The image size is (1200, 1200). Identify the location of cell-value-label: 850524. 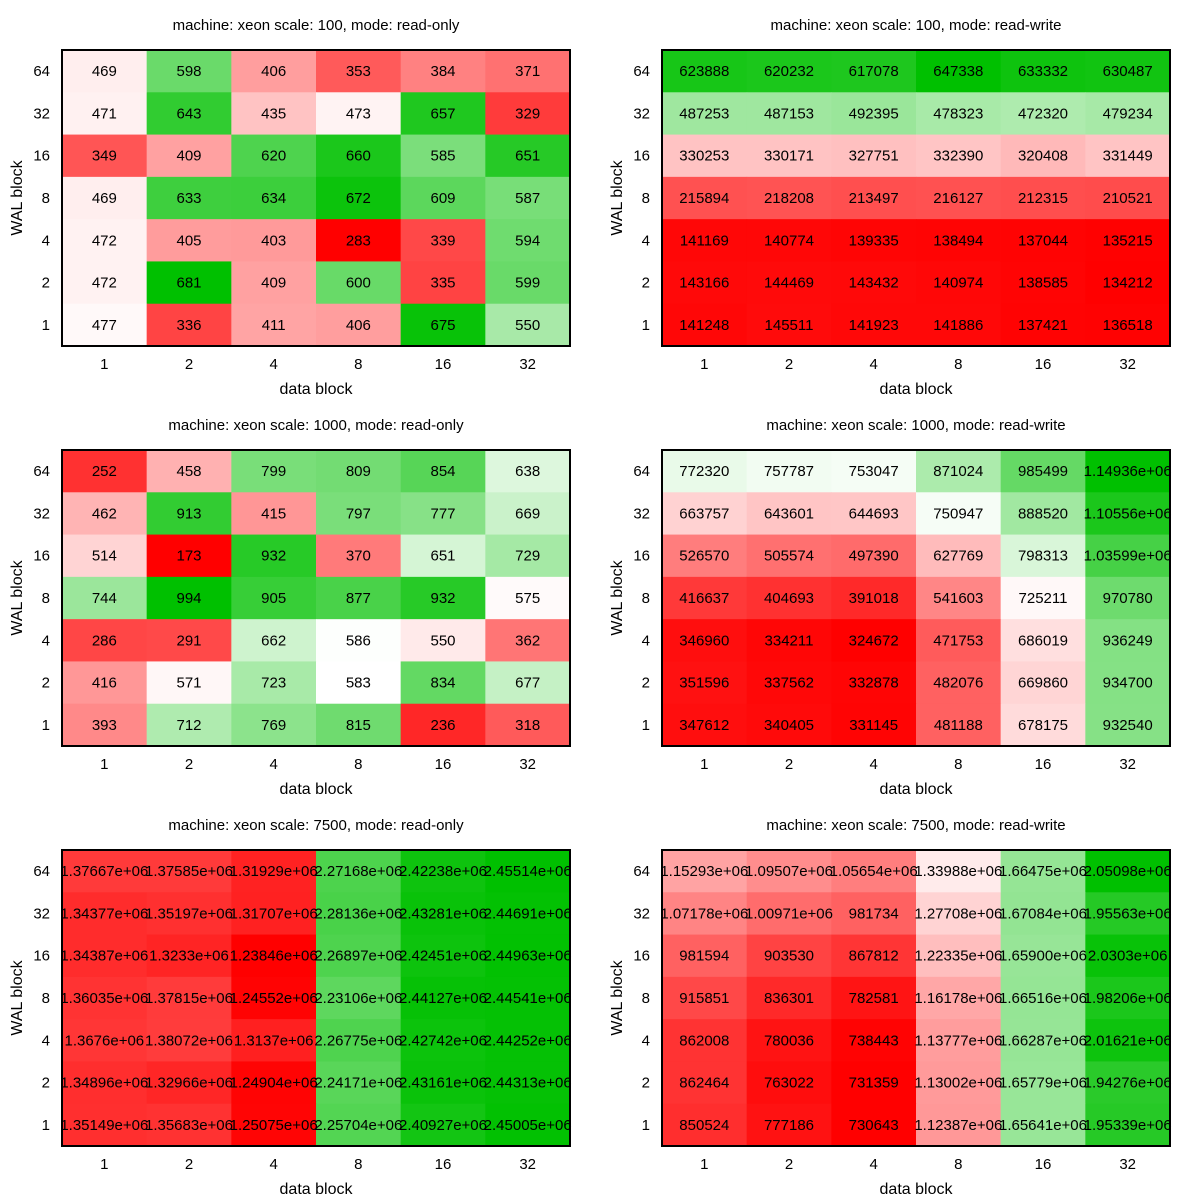
(704, 1125).